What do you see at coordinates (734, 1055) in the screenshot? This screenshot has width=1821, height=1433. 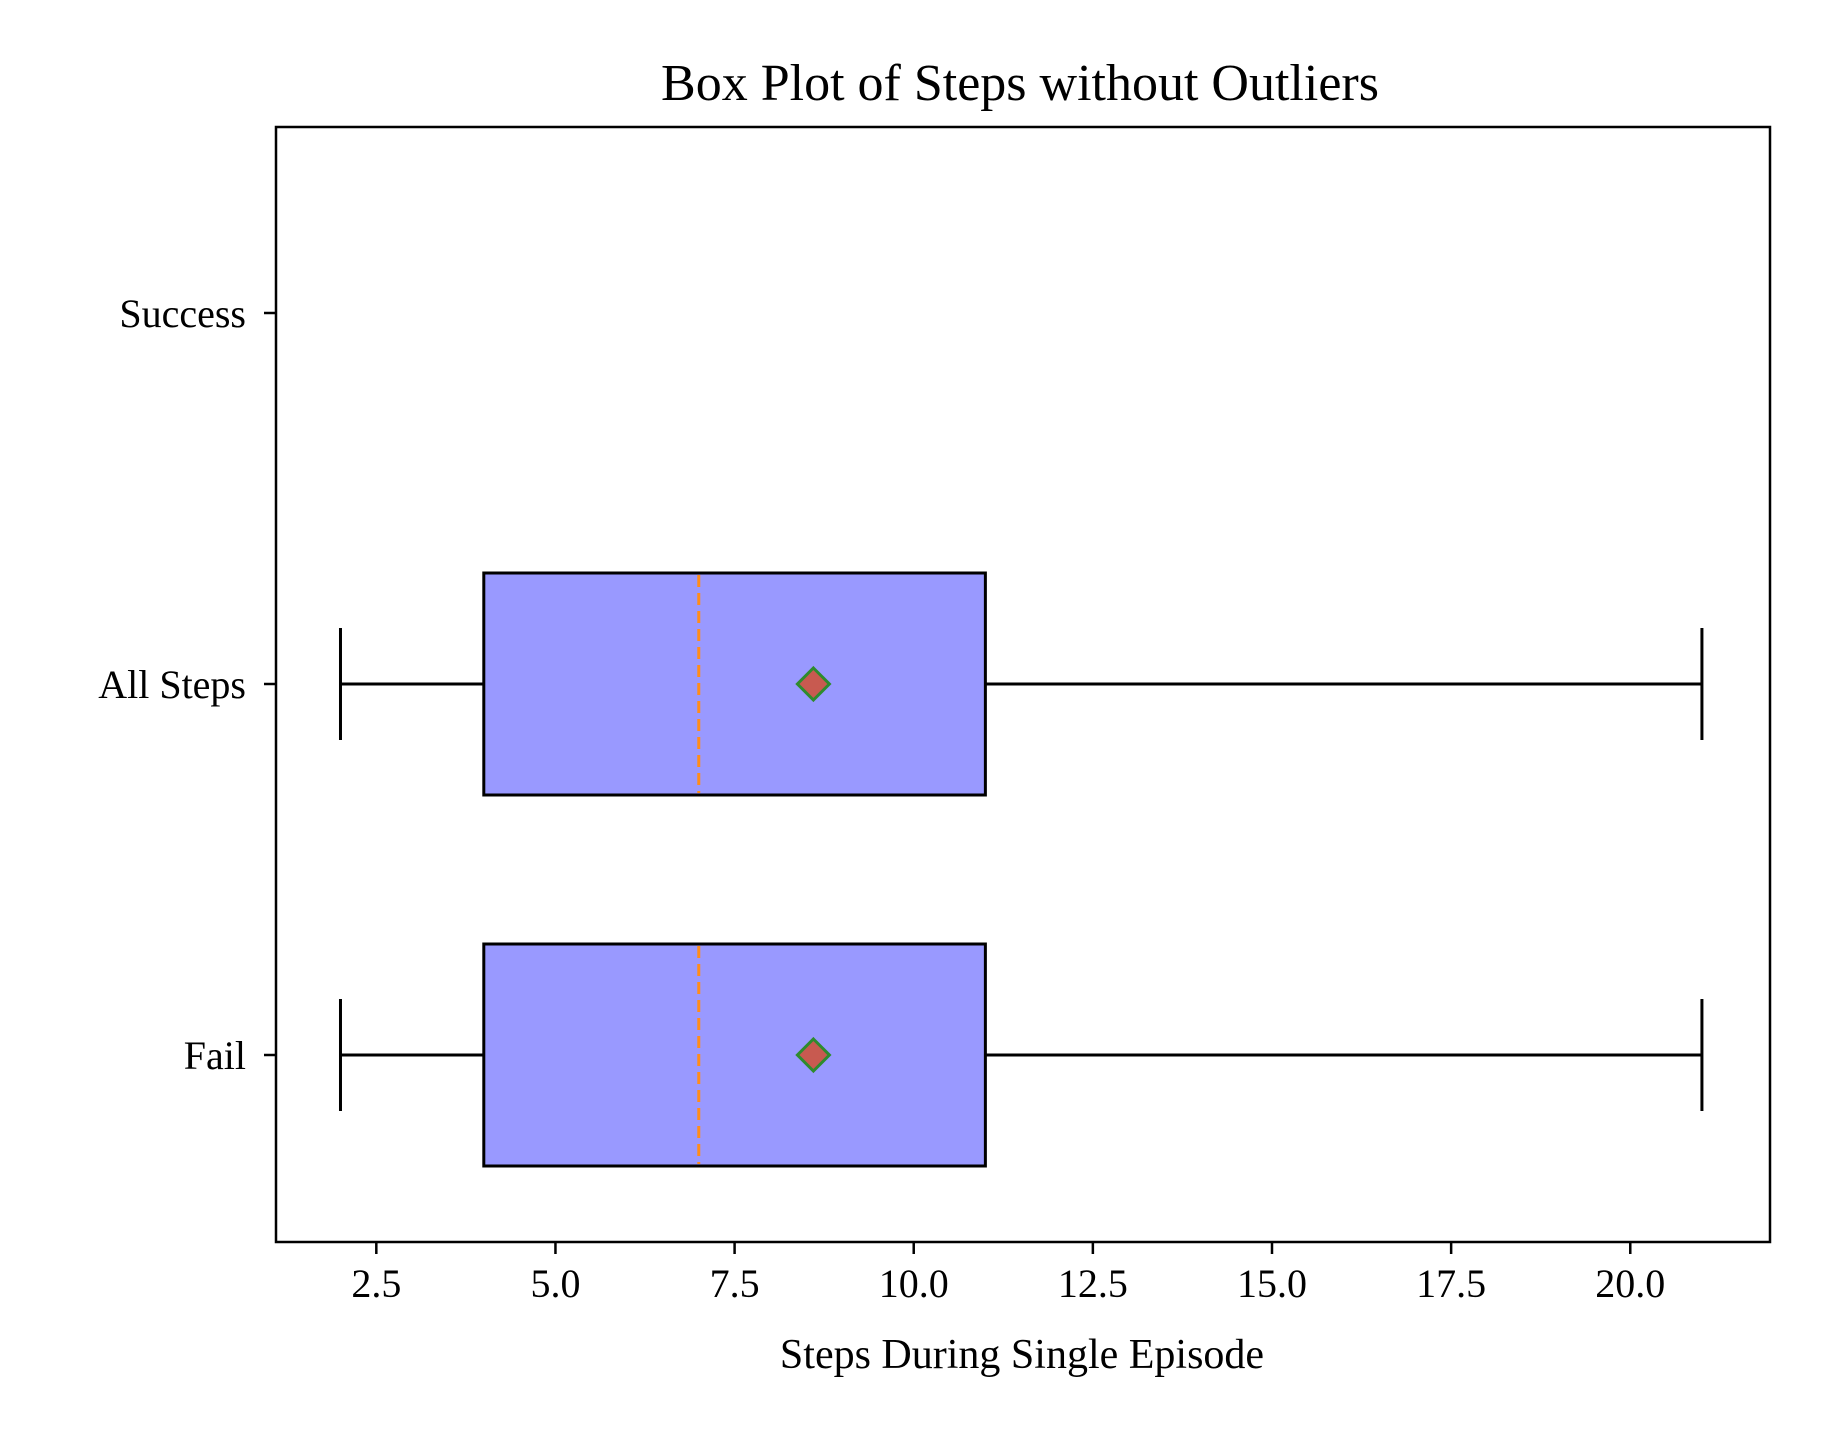 I see `box-fail` at bounding box center [734, 1055].